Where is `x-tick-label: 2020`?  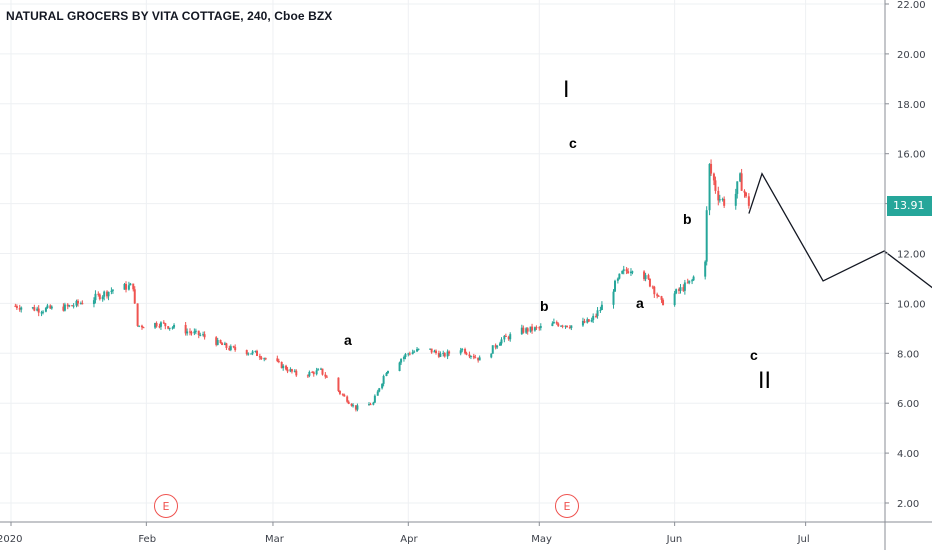
x-tick-label: 2020 is located at coordinates (11, 539).